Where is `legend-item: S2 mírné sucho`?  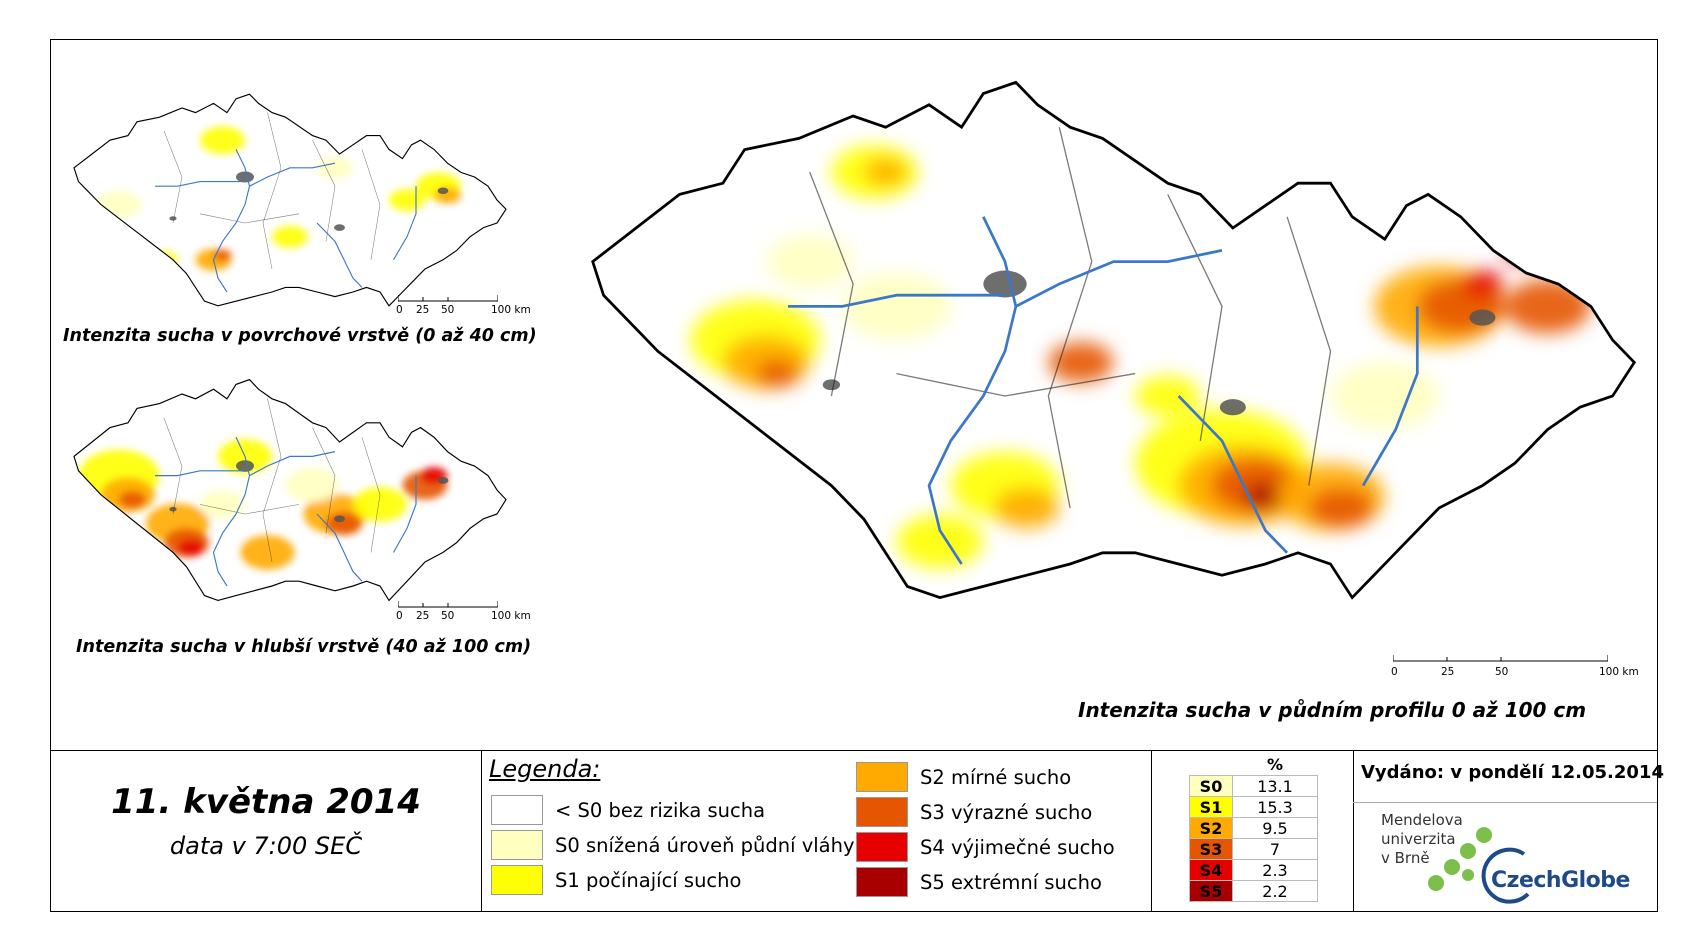 legend-item: S2 mírné sucho is located at coordinates (963, 777).